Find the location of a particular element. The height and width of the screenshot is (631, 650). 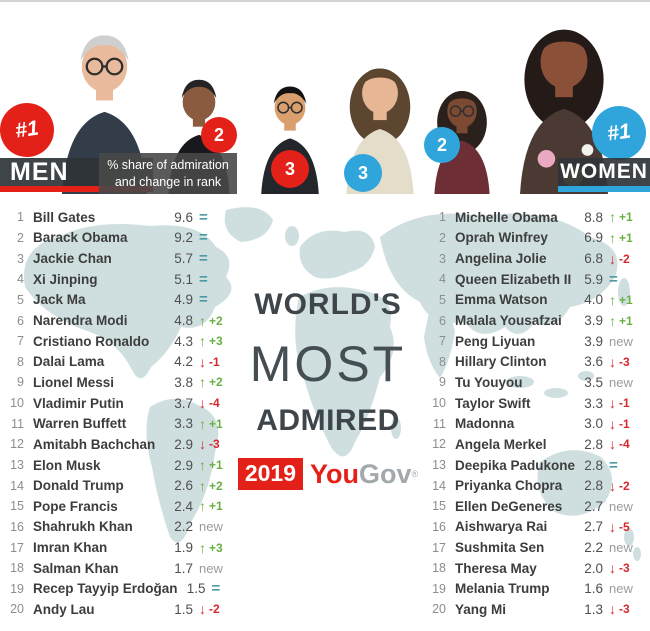

rank-delta: -5 is located at coordinates (624, 526).